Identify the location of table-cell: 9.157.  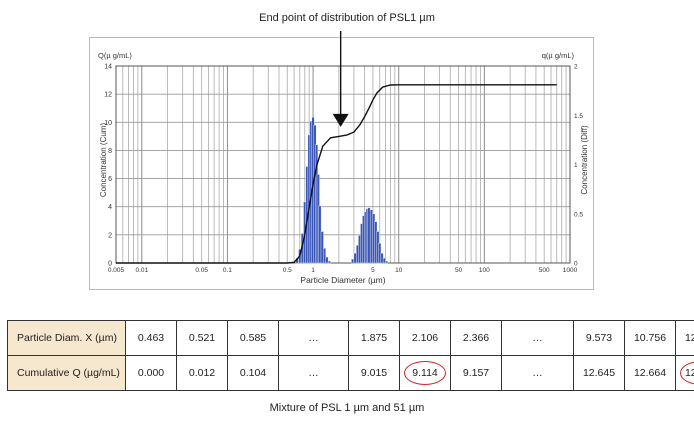
(476, 373).